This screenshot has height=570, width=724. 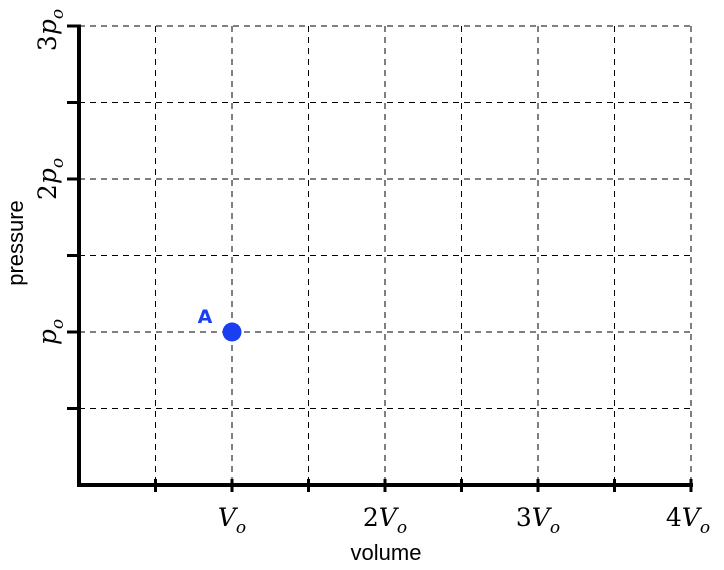 I want to click on y-tick-labels: po 2po 3po, so click(x=50, y=177).